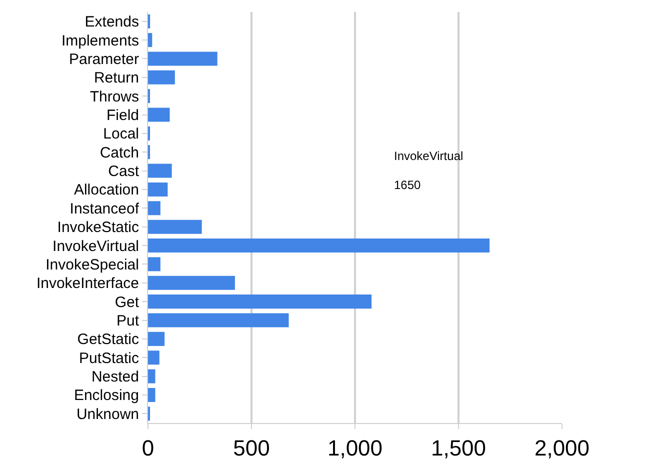  What do you see at coordinates (124, 171) in the screenshot?
I see `y-tick-label: Cast` at bounding box center [124, 171].